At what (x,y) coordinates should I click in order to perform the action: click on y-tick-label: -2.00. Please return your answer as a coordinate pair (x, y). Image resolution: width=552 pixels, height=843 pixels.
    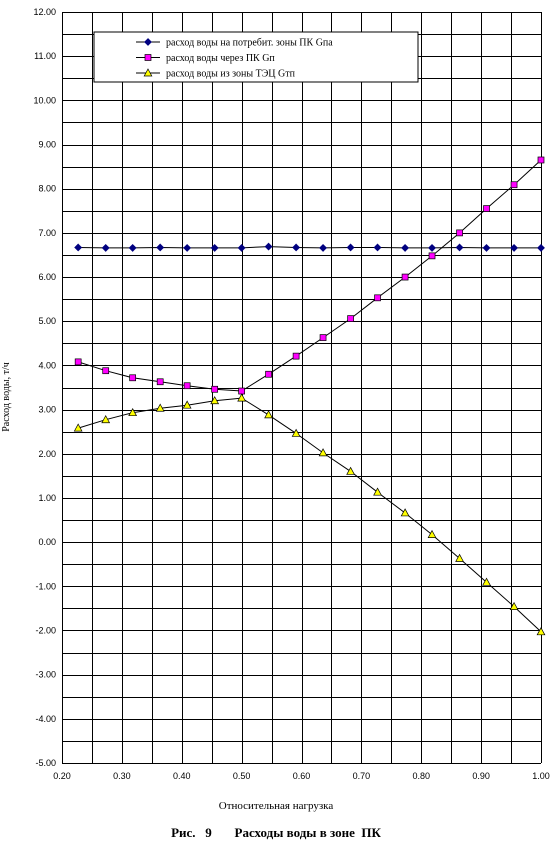
    Looking at the image, I should click on (45, 630).